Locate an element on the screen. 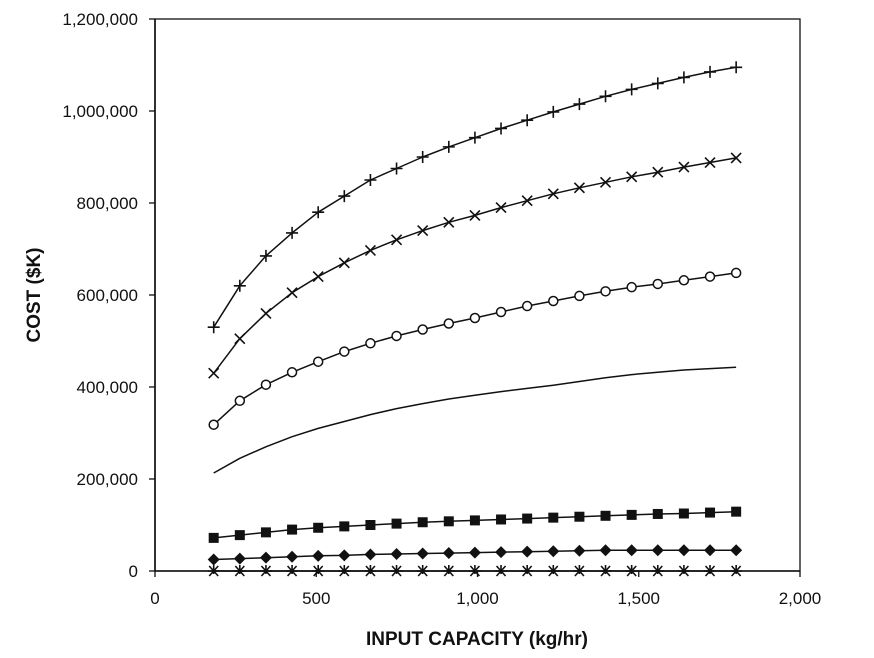 The image size is (874, 658). y-tick-label: 1,200,000 is located at coordinates (100, 19).